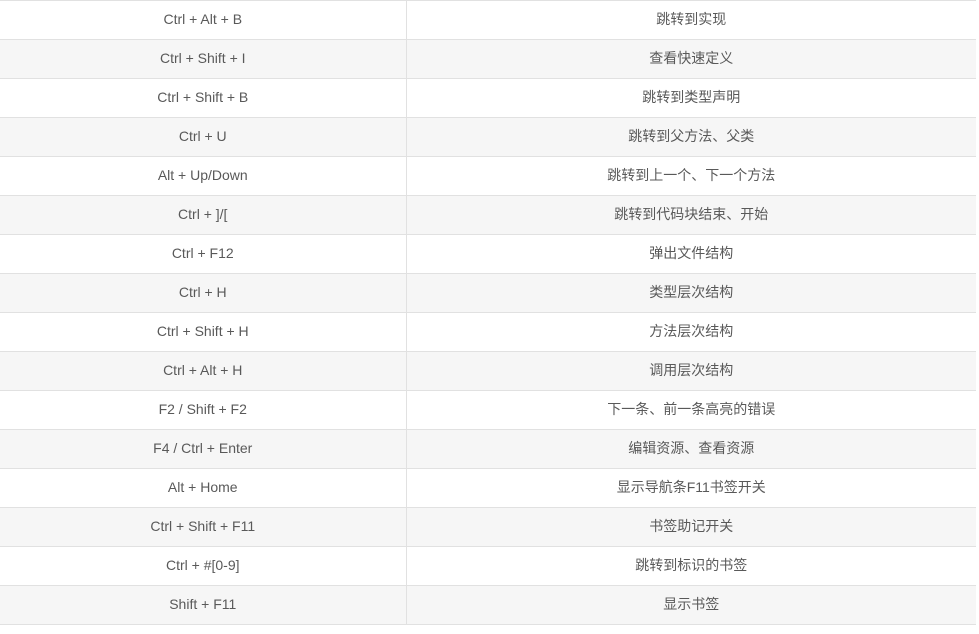  Describe the element at coordinates (203, 566) in the screenshot. I see `shortcut-cell: Ctrl + #[0-9]` at that location.